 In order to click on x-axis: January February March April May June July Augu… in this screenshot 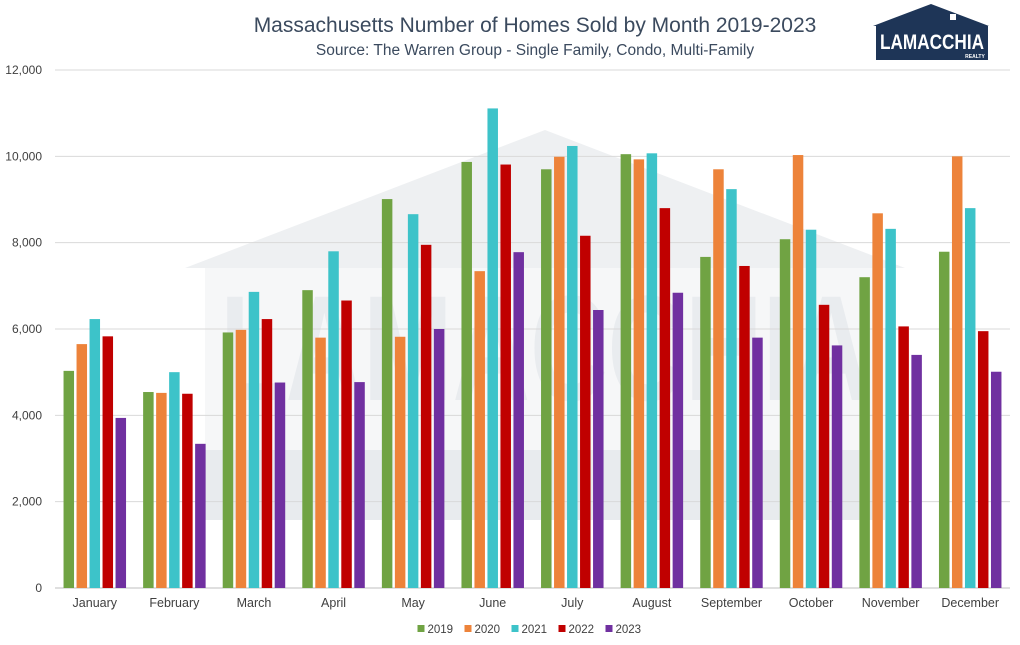, I will do `click(536, 603)`.